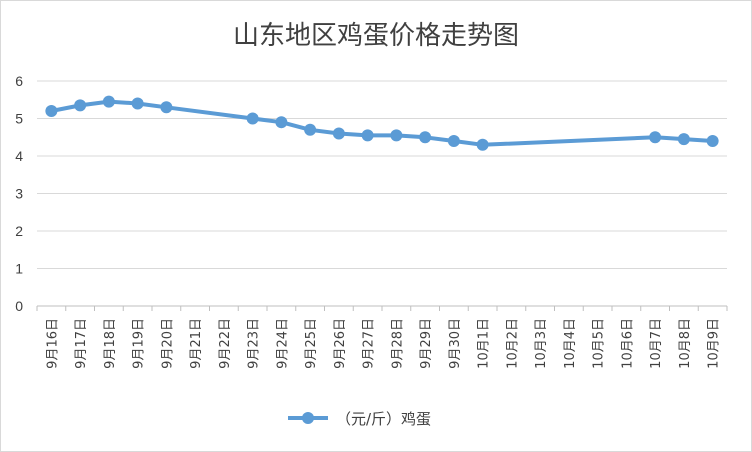  I want to click on y-tick-label: 4, so click(19, 156).